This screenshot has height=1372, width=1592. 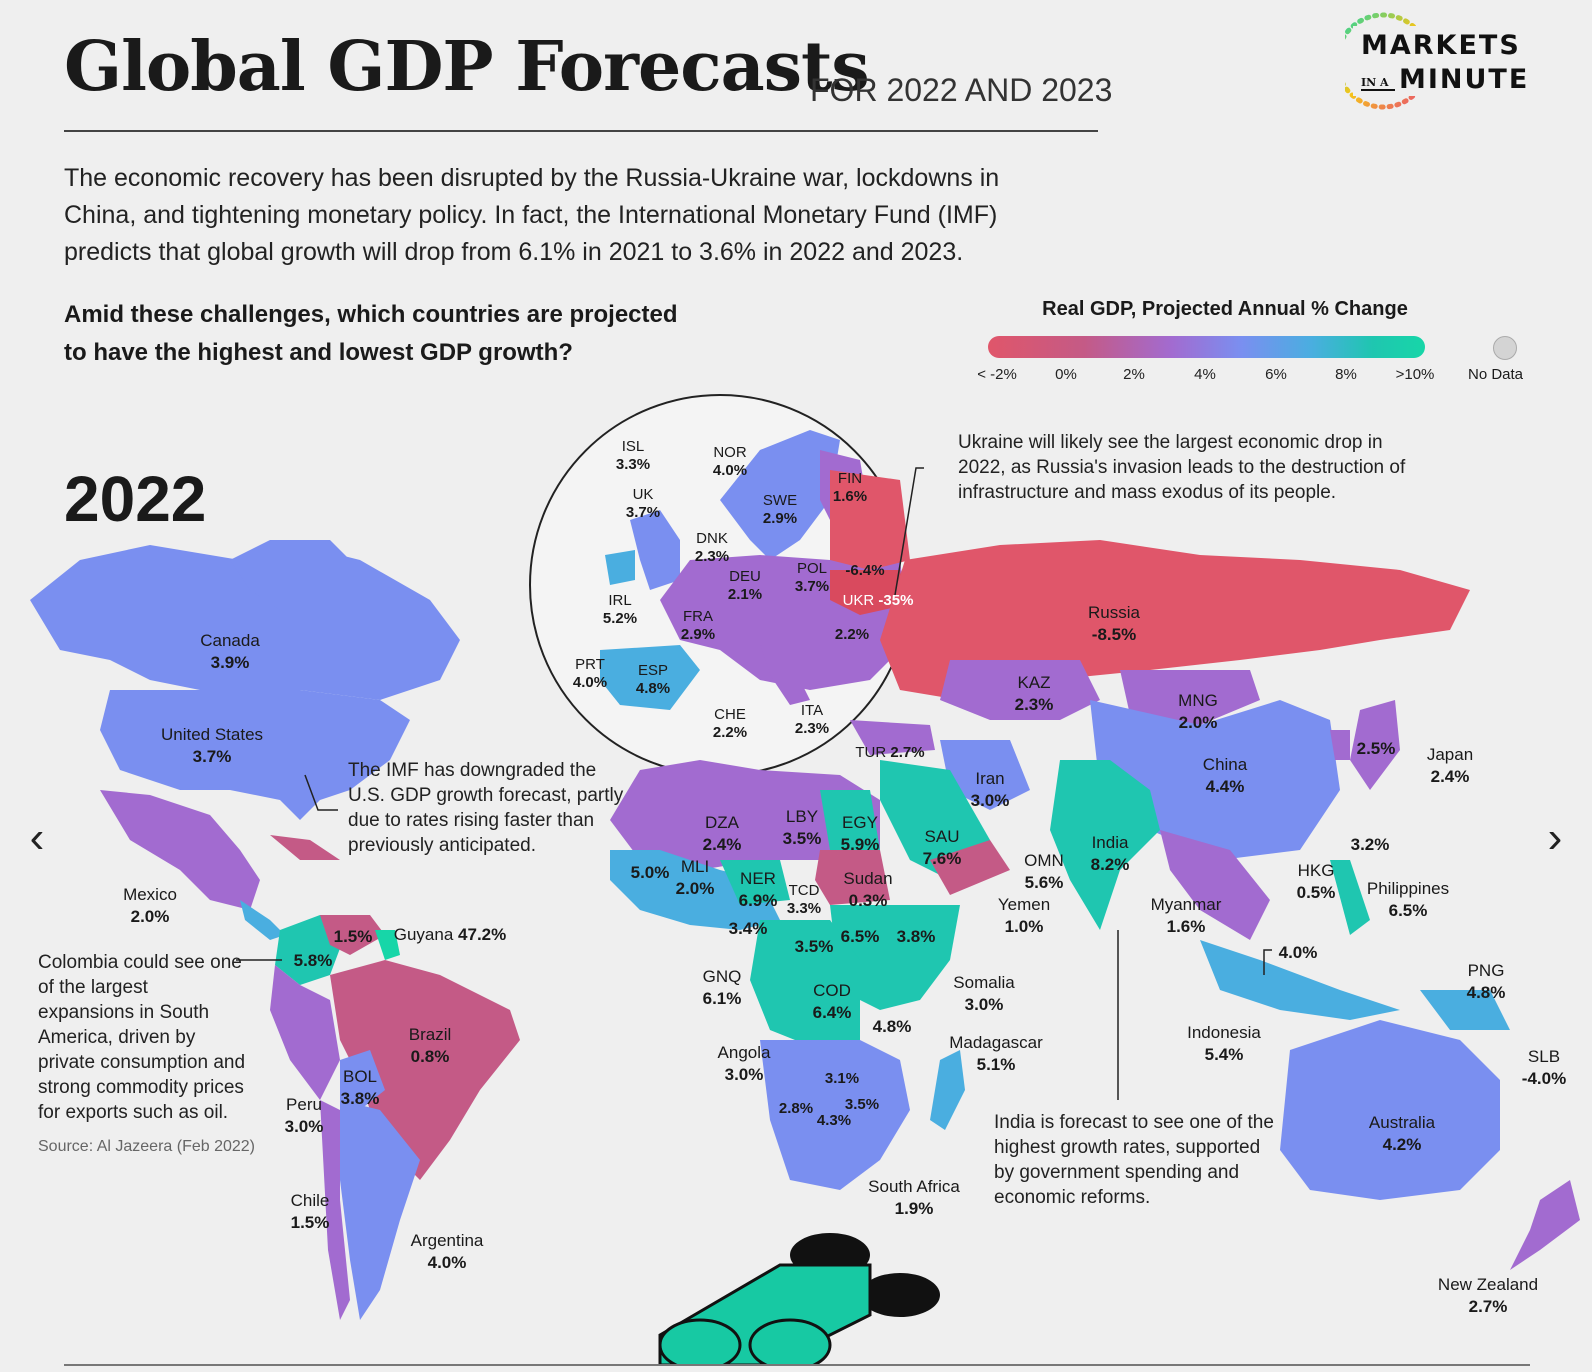 I want to click on legend-tick: 4%, so click(x=1205, y=374).